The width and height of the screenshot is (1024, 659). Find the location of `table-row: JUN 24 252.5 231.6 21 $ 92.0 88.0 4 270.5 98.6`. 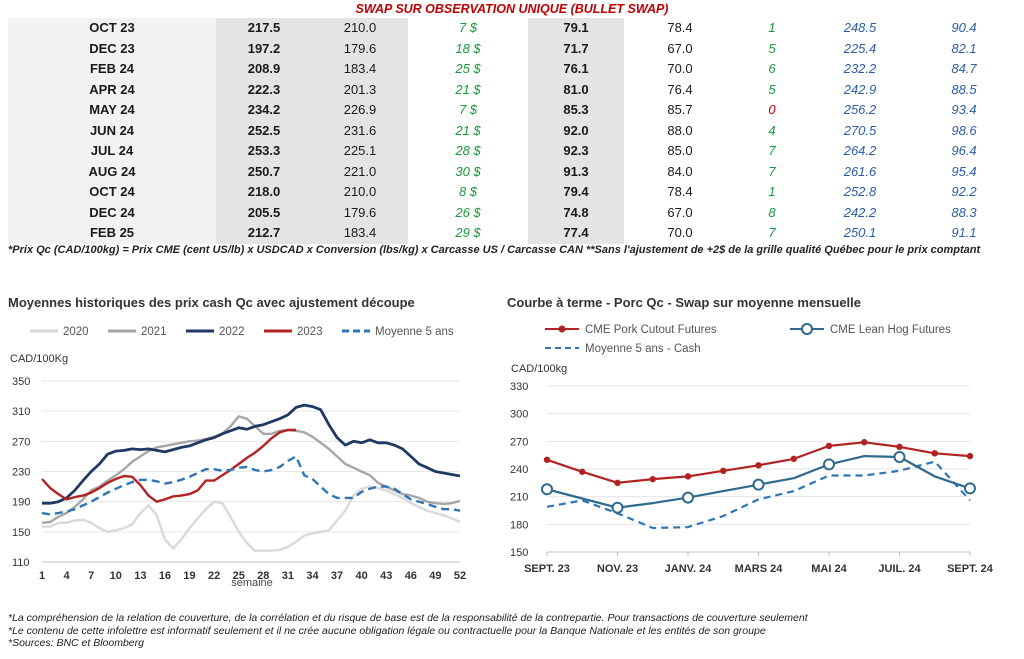

table-row: JUN 24 252.5 231.6 21 $ 92.0 88.0 4 270.5 98.6 is located at coordinates (512, 130).